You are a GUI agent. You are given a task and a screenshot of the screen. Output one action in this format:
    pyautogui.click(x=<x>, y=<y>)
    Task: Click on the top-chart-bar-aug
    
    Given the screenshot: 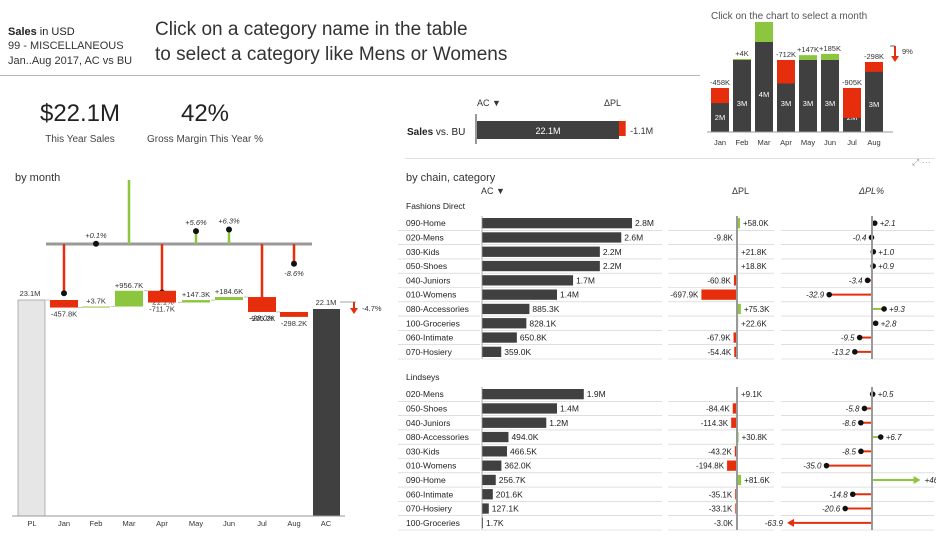 What is the action you would take?
    pyautogui.click(x=874, y=97)
    